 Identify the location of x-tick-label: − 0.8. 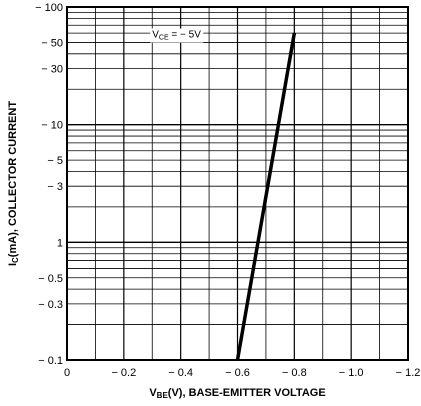
(294, 373).